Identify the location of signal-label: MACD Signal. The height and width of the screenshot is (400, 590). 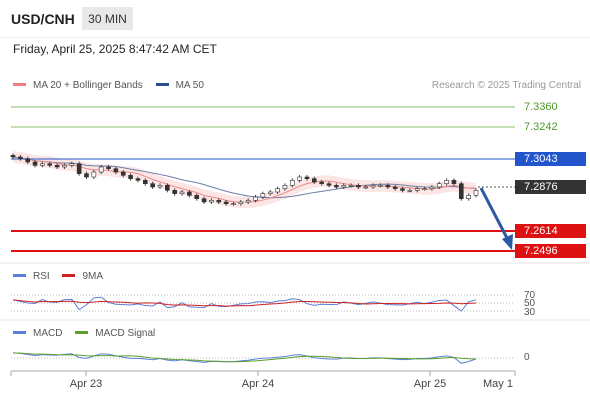
(125, 333).